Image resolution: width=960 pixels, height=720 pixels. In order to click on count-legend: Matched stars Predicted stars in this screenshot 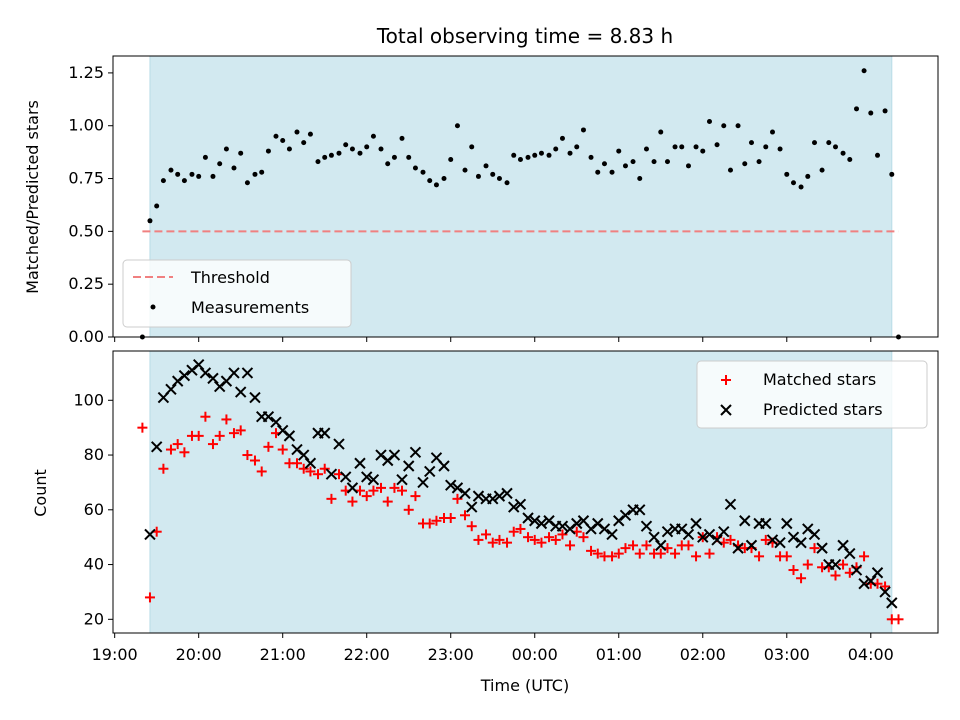, I will do `click(812, 394)`.